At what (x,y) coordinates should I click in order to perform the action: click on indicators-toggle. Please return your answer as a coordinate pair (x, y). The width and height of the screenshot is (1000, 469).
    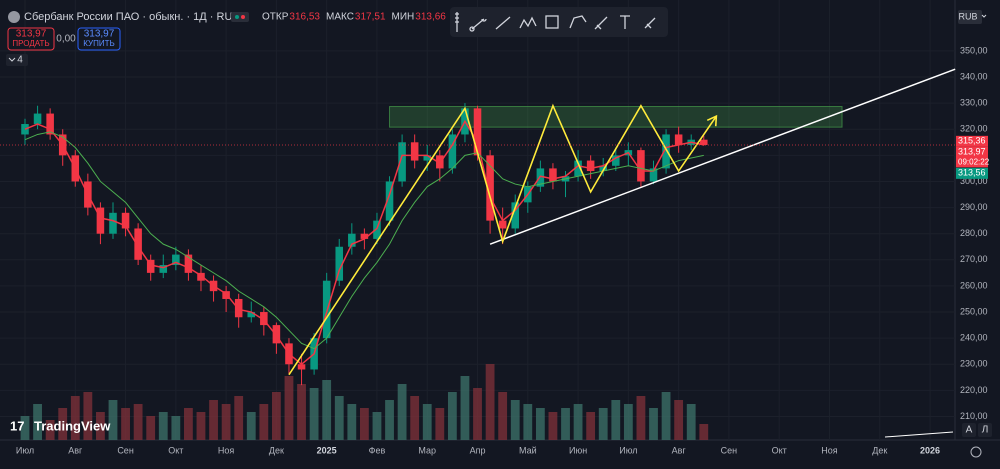
    Looking at the image, I should click on (17, 60).